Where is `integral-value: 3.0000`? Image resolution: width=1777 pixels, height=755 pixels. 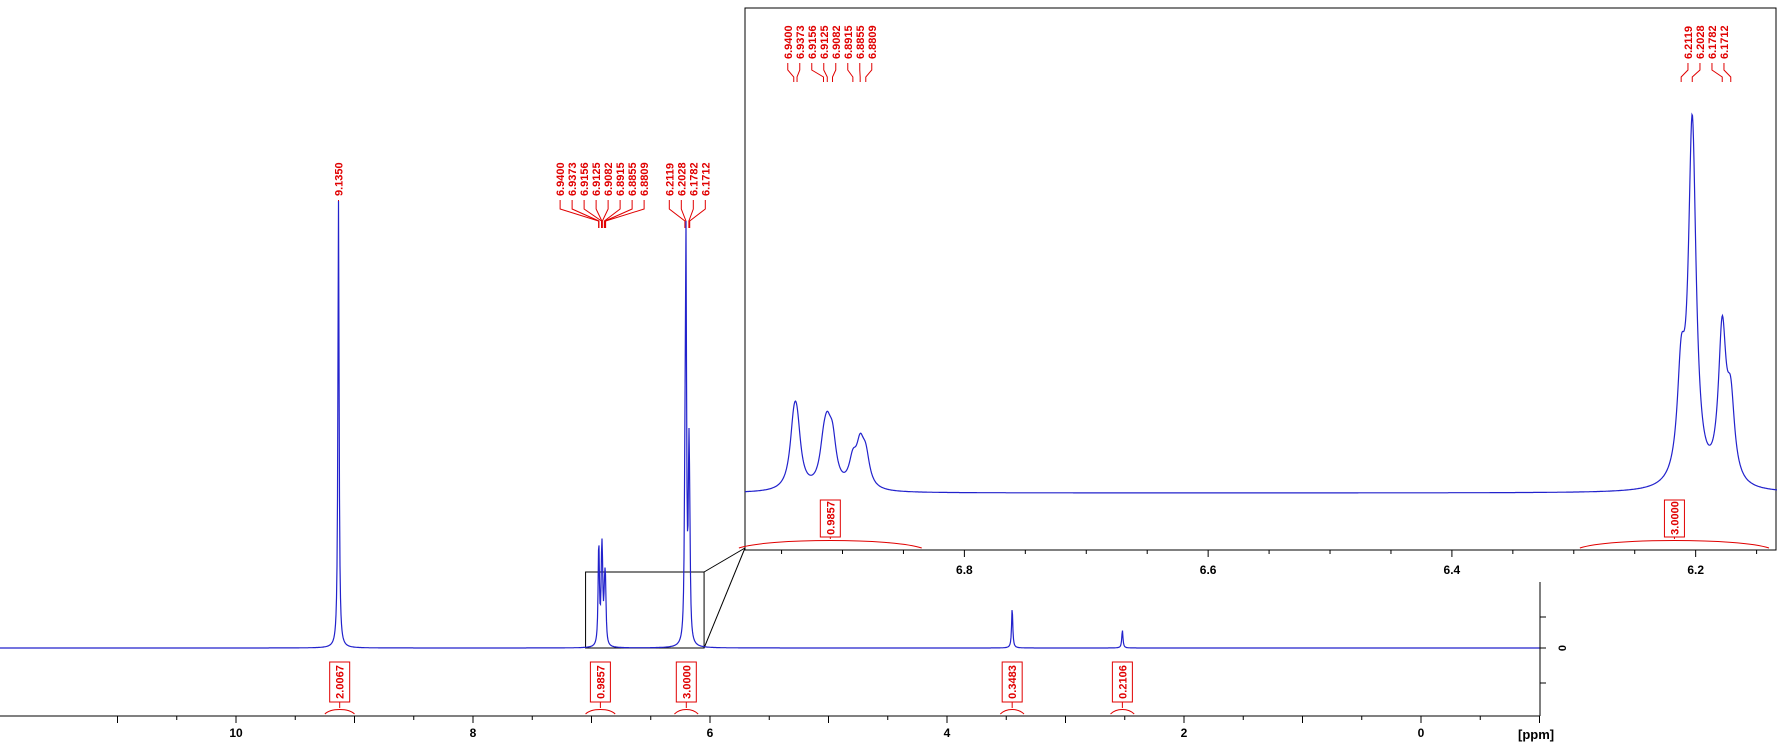
integral-value: 3.0000 is located at coordinates (687, 682).